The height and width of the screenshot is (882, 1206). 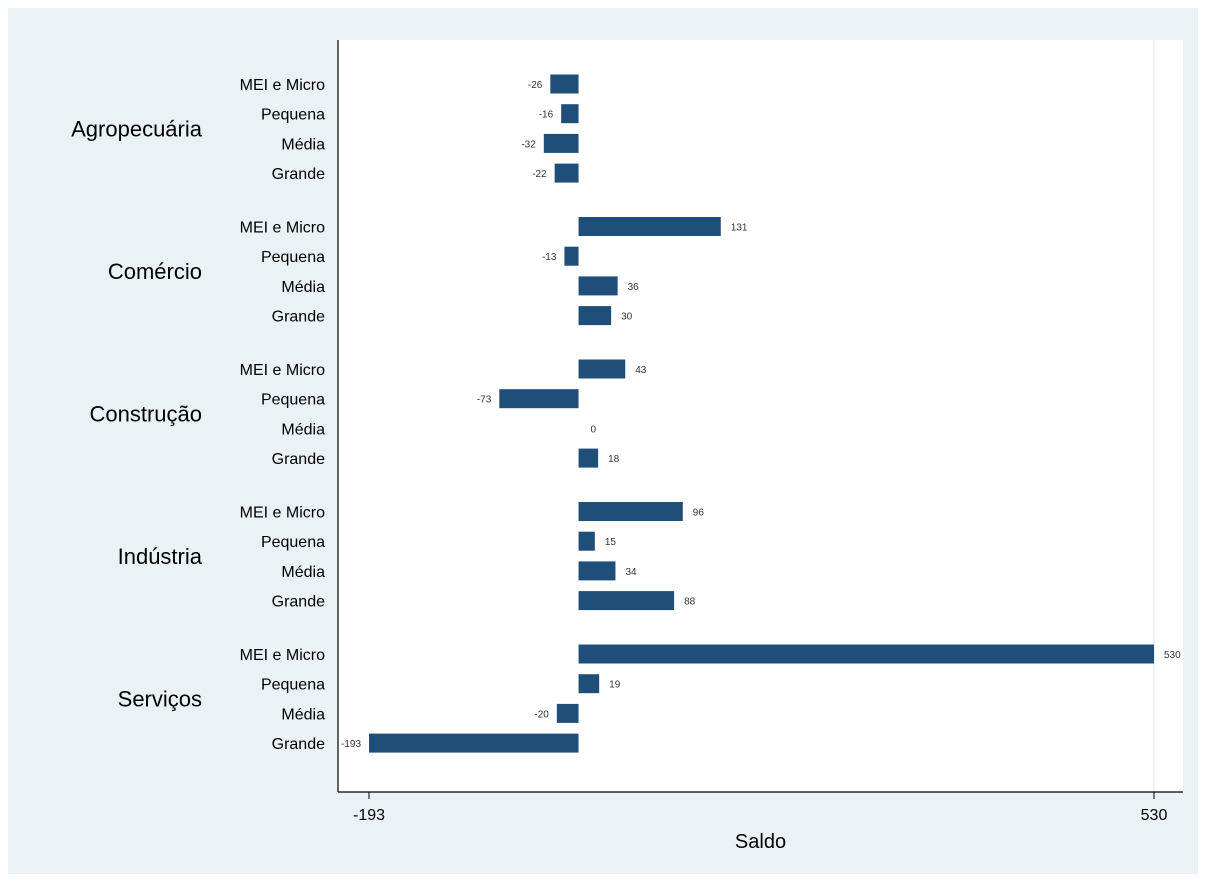 I want to click on bar-value-label: -32, so click(x=528, y=144).